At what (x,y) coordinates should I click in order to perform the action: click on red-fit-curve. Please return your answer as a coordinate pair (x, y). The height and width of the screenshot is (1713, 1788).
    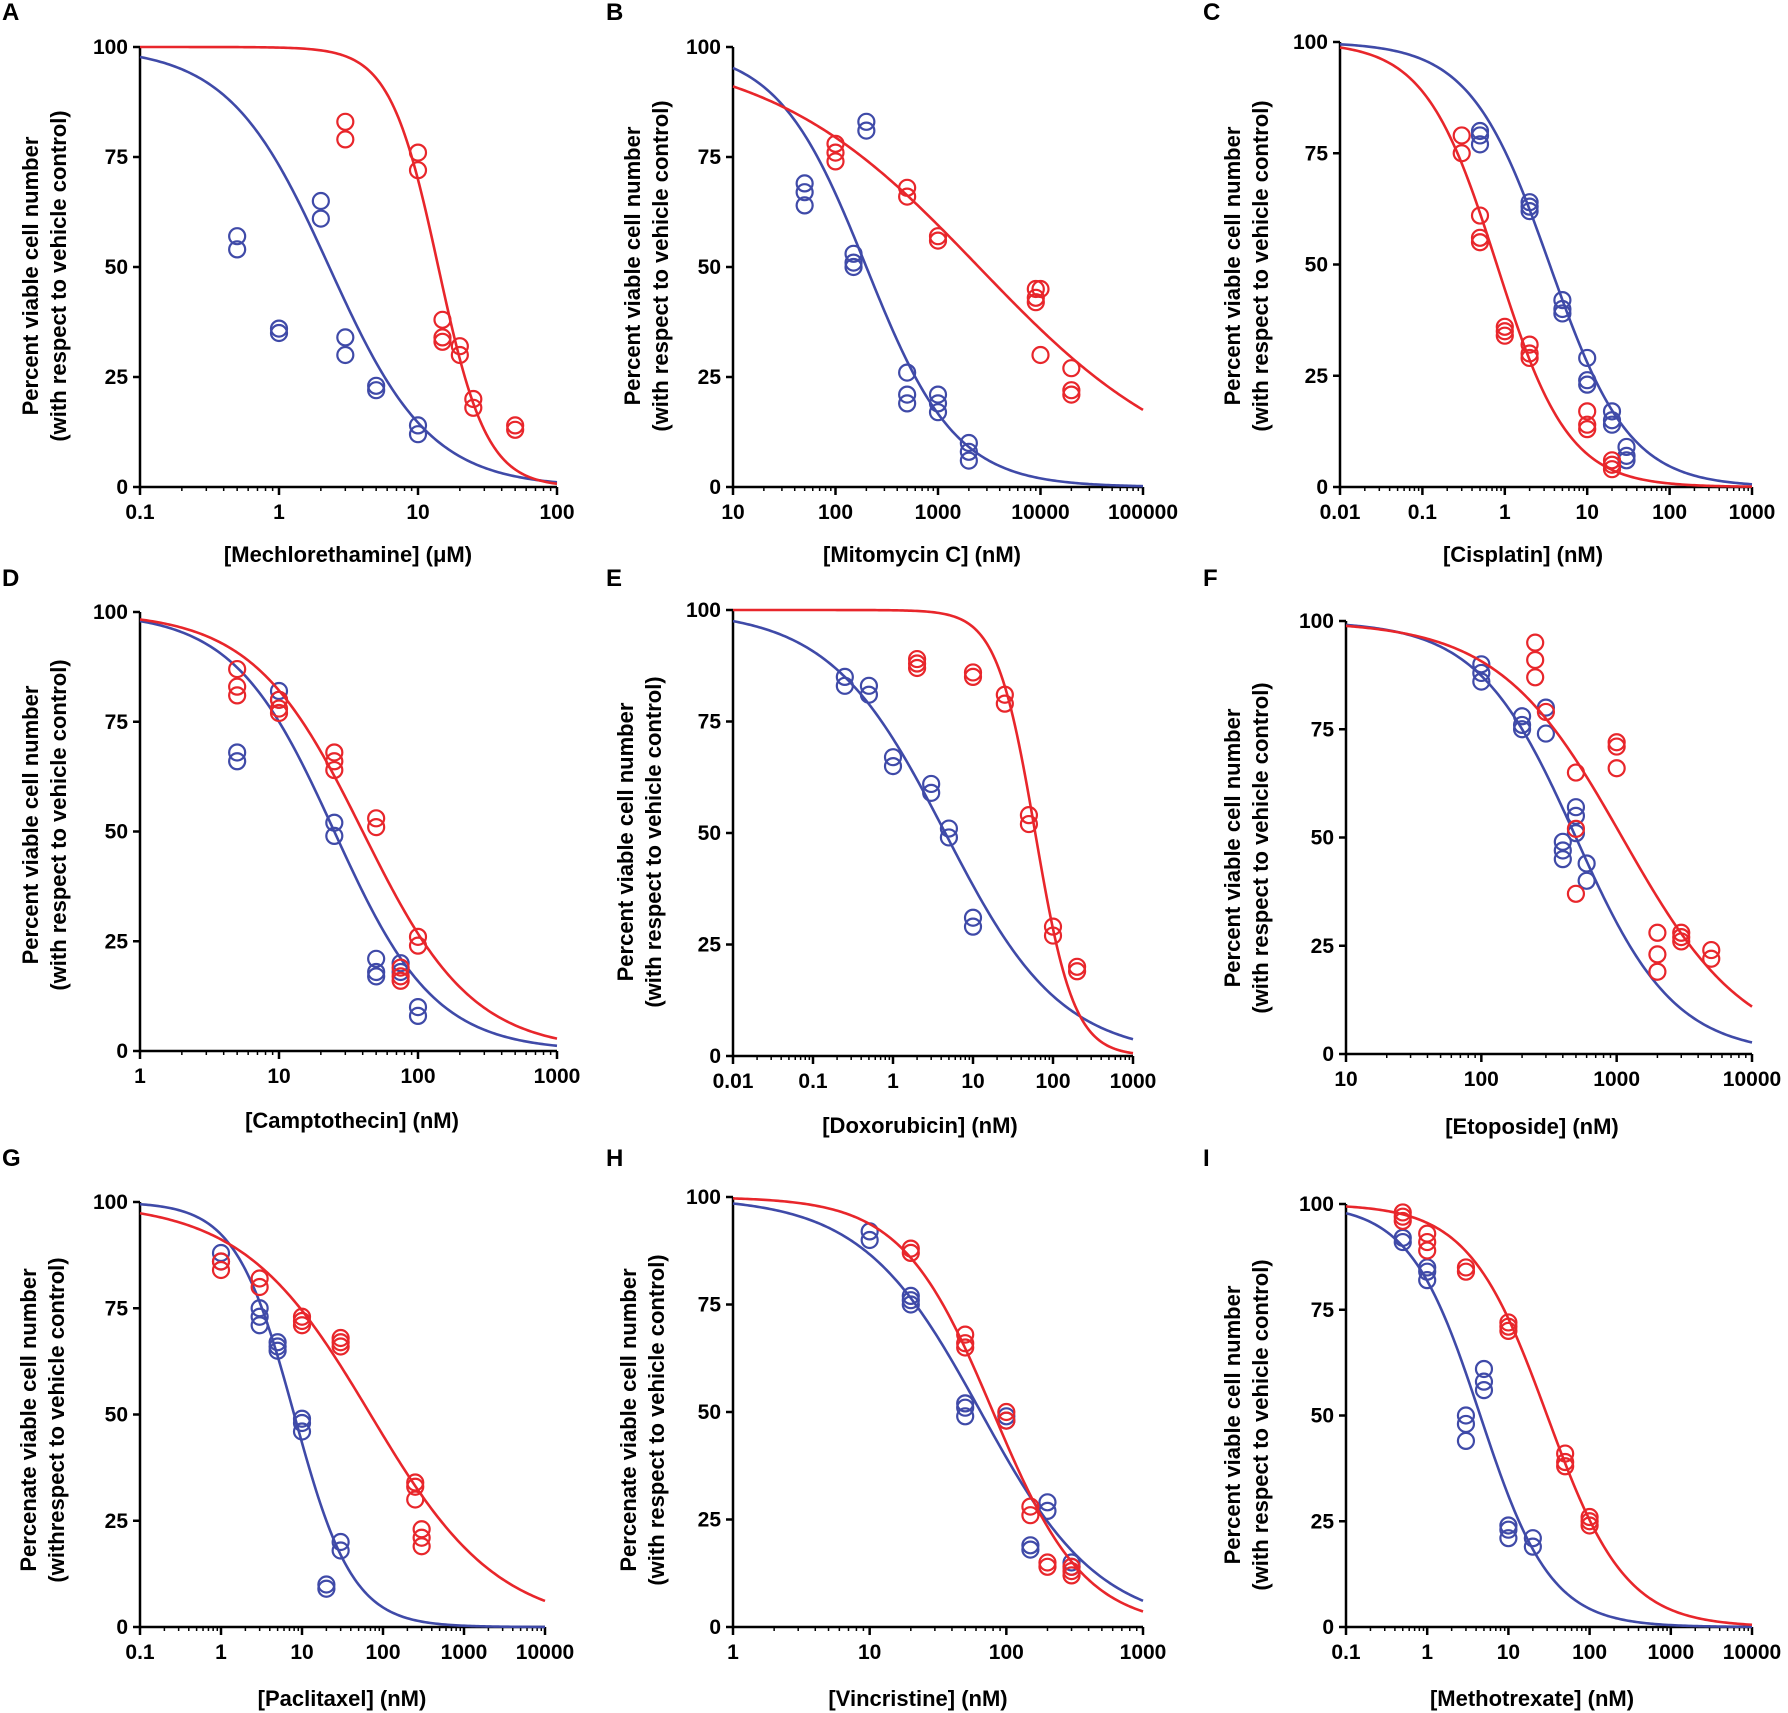
    Looking at the image, I should click on (342, 1407).